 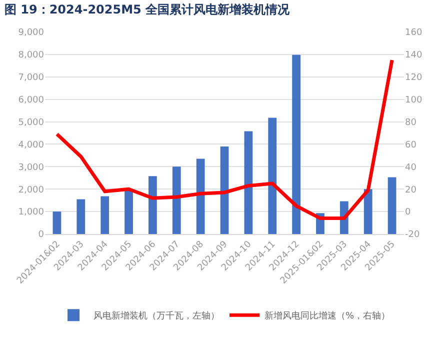 What do you see at coordinates (31, 33) in the screenshot?
I see `y-tick-label: 9,000` at bounding box center [31, 33].